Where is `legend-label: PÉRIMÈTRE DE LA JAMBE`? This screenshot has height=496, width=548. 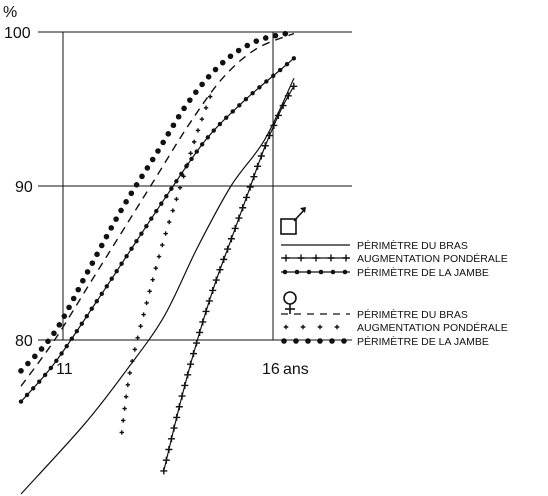
legend-label: PÉRIMÈTRE DE LA JAMBE is located at coordinates (423, 272).